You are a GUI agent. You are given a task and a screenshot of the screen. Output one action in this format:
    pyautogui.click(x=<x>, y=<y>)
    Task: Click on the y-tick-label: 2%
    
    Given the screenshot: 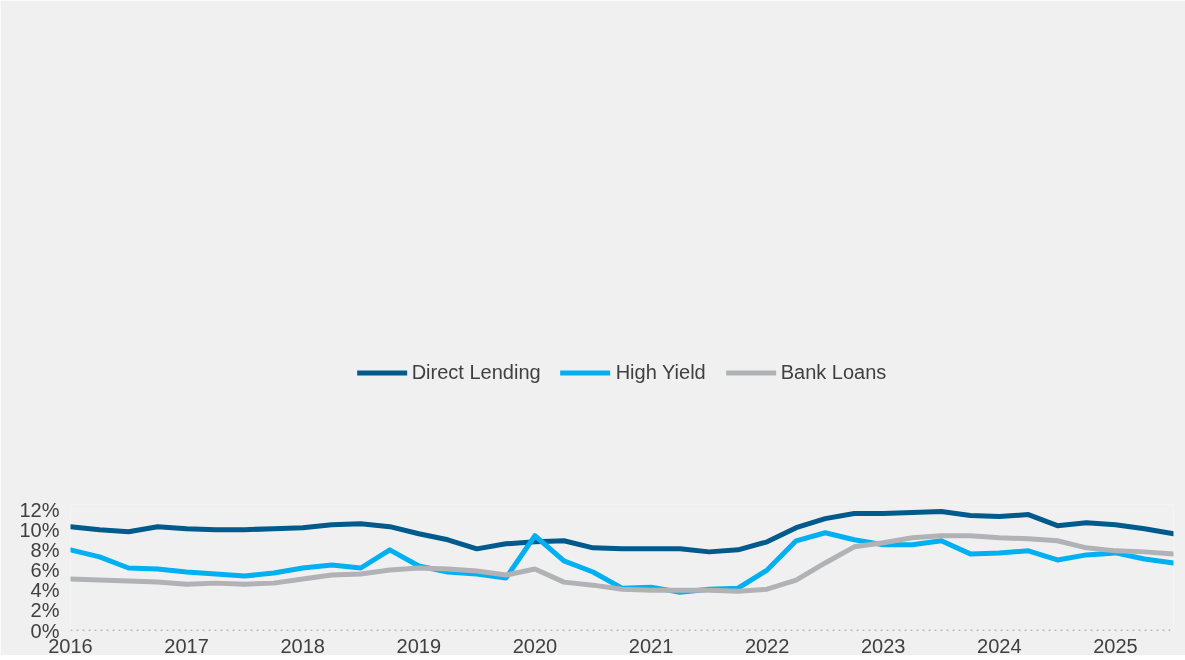 What is the action you would take?
    pyautogui.click(x=45, y=610)
    